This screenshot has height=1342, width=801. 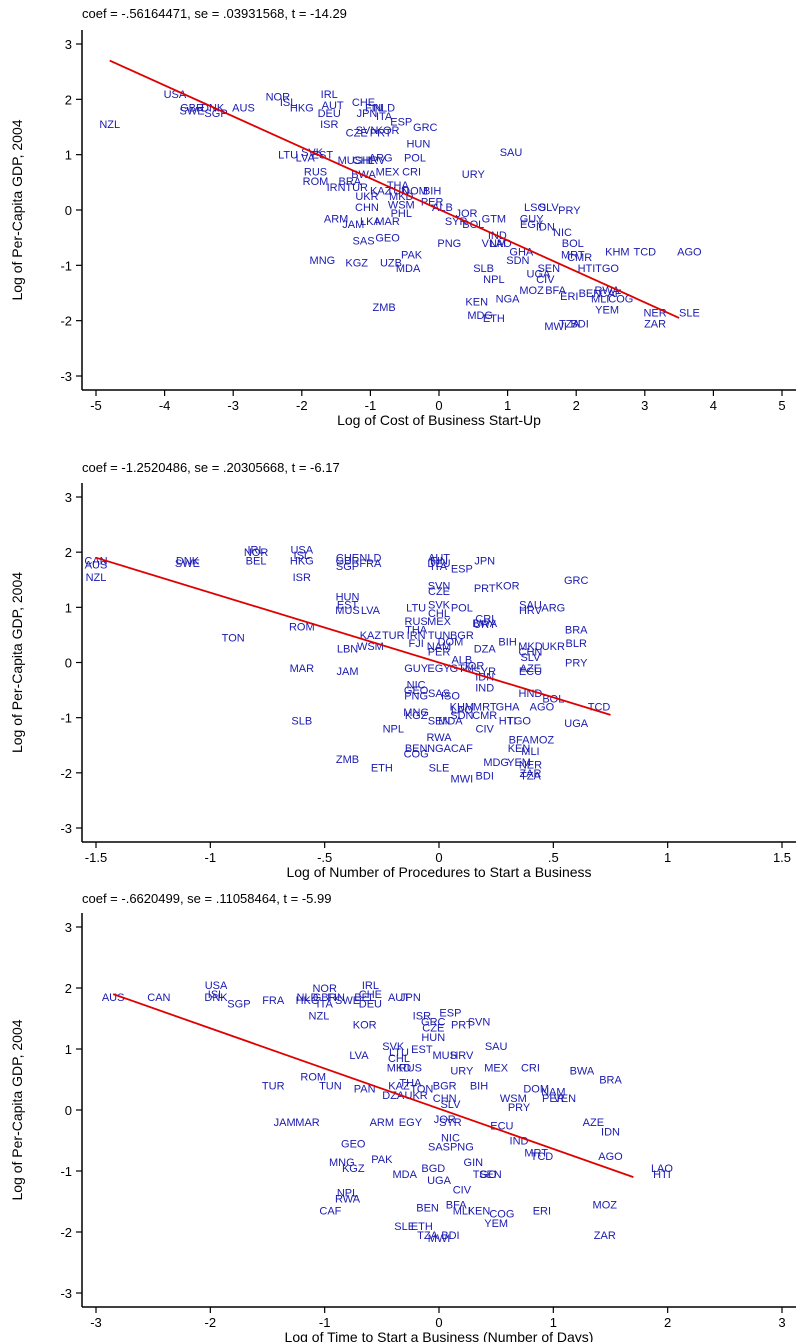 I want to click on data-point-label: FIN, so click(x=374, y=109).